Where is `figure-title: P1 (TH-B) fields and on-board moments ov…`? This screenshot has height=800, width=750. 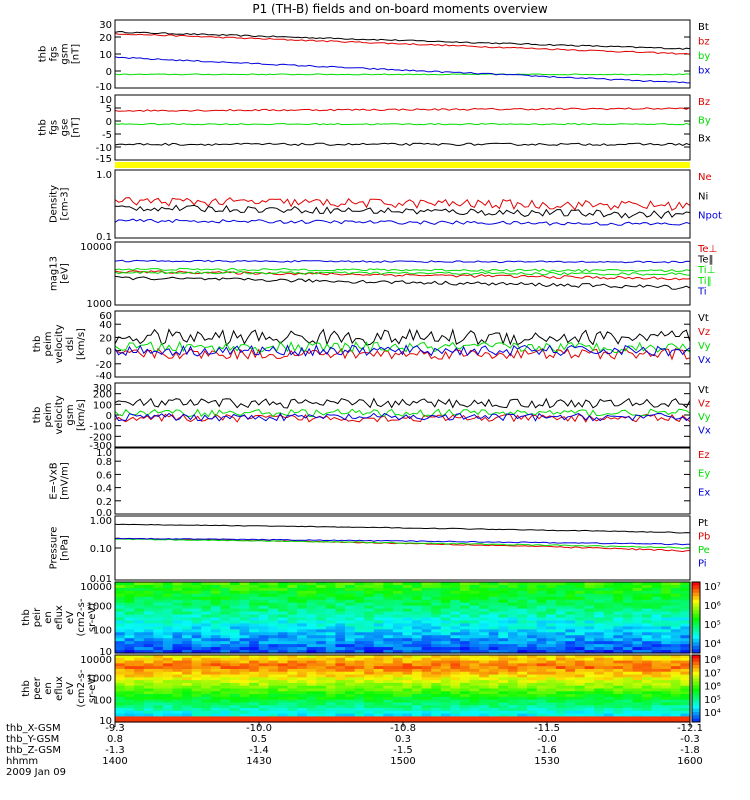 figure-title: P1 (TH-B) fields and on-board moments ov… is located at coordinates (400, 9).